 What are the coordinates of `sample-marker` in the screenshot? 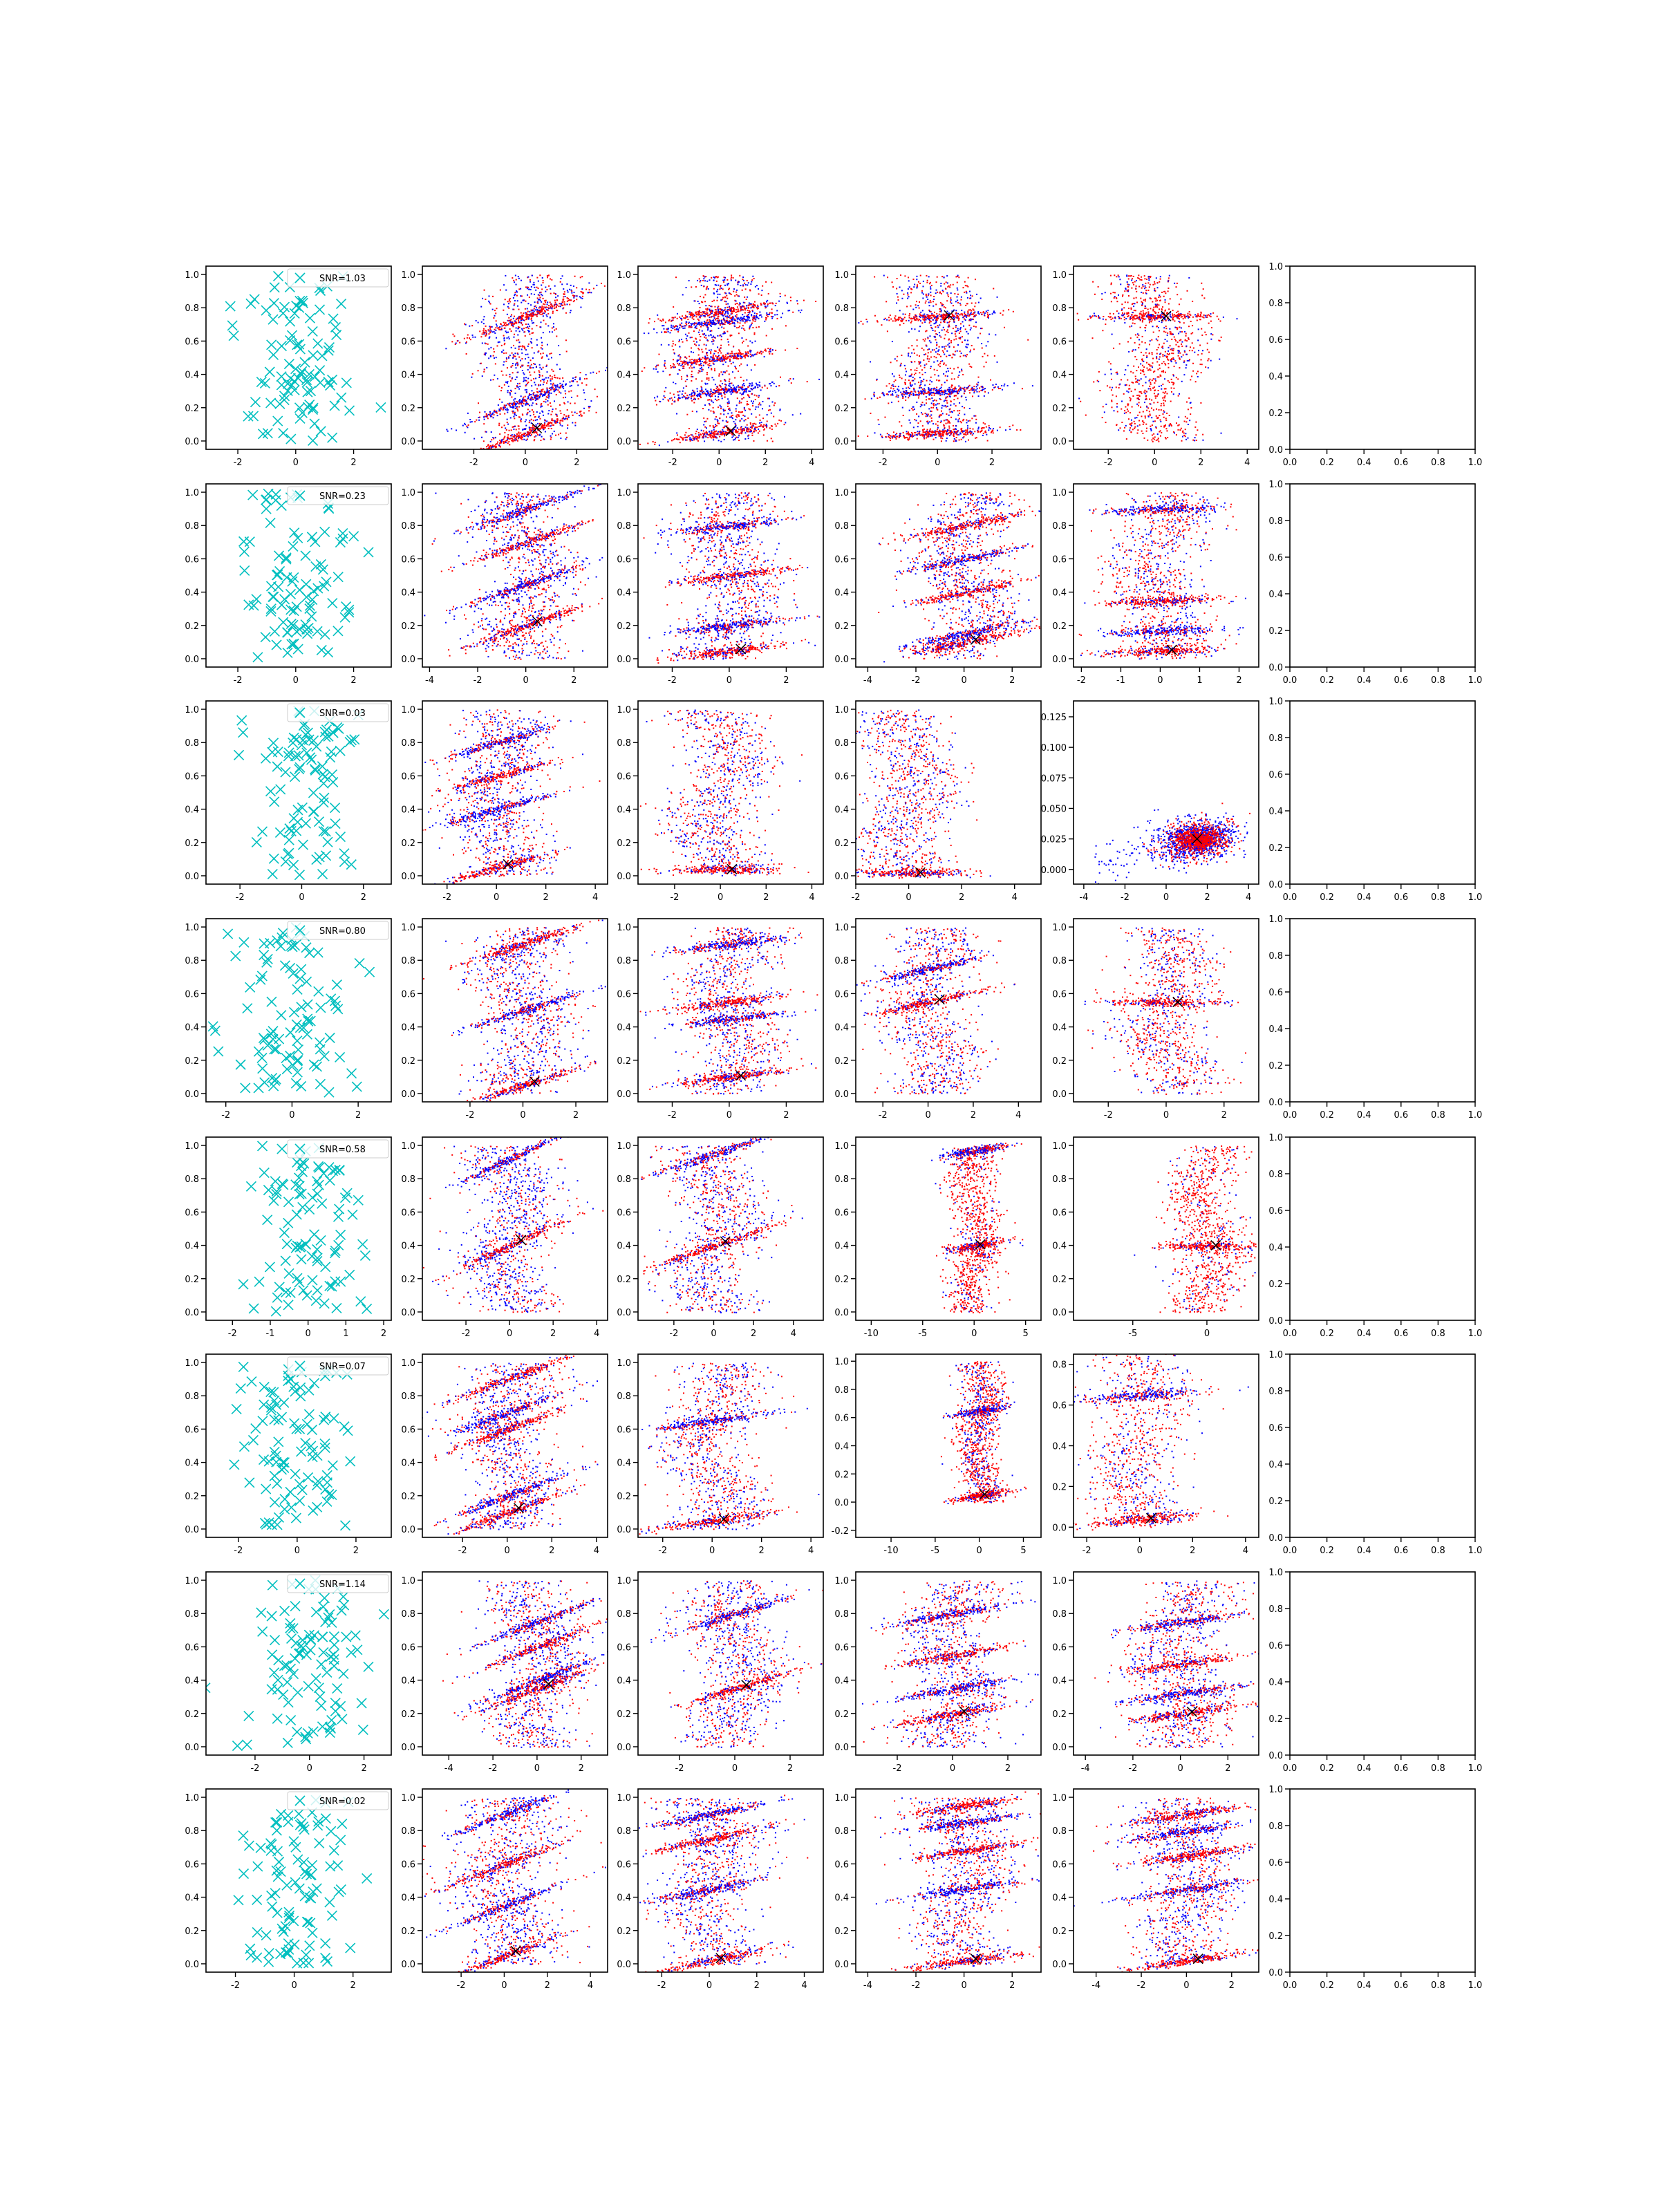 It's located at (273, 303).